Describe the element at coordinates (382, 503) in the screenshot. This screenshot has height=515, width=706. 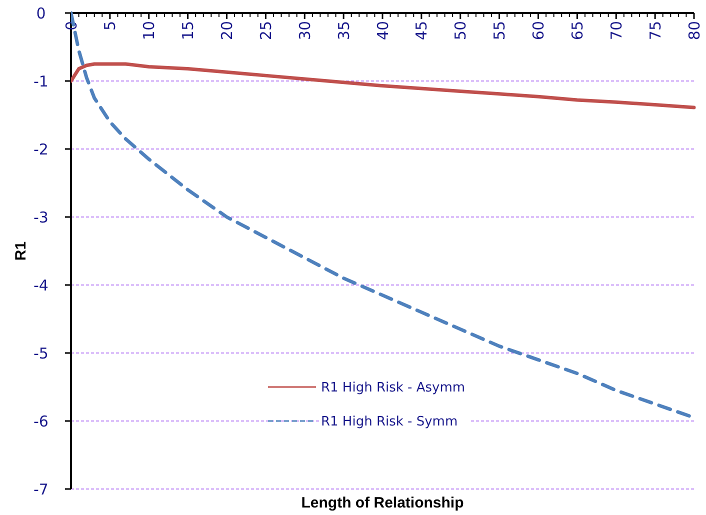
I see `x-axis-title: Length of Relationship` at that location.